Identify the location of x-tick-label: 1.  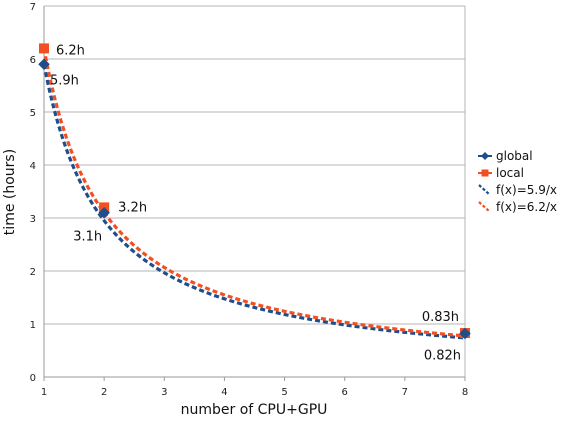
(44, 392).